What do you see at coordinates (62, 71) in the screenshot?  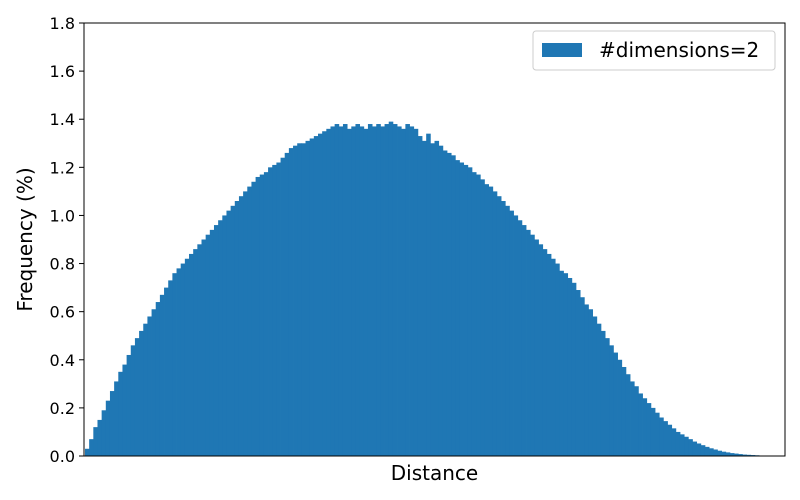 I see `y-tick-label: 1.6` at bounding box center [62, 71].